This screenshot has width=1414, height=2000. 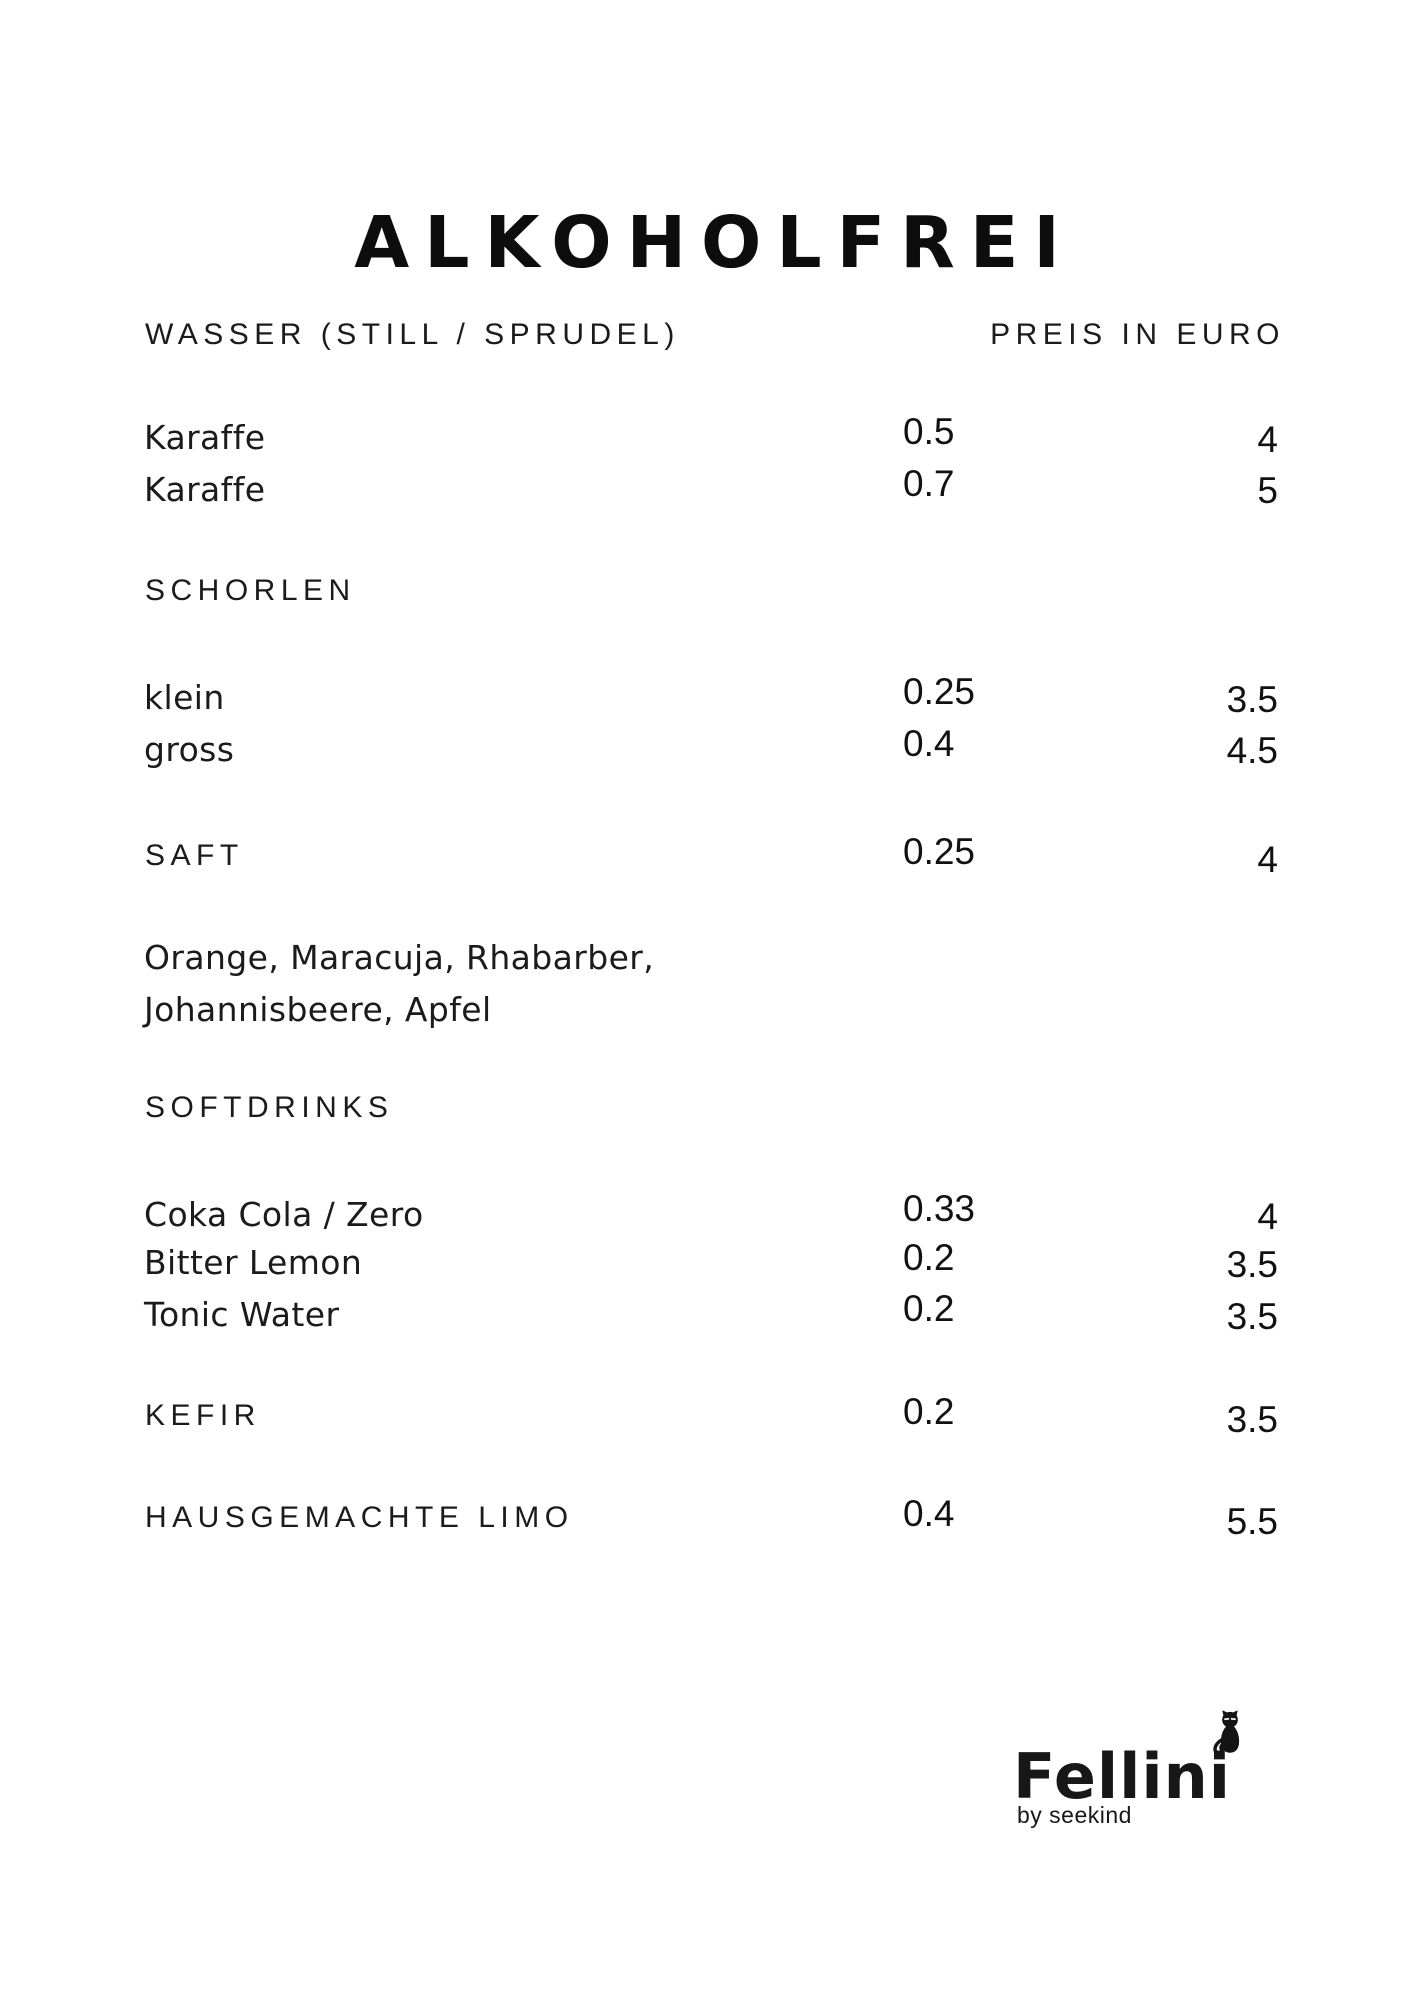 What do you see at coordinates (1074, 1815) in the screenshot?
I see `brand-byline: by seekind` at bounding box center [1074, 1815].